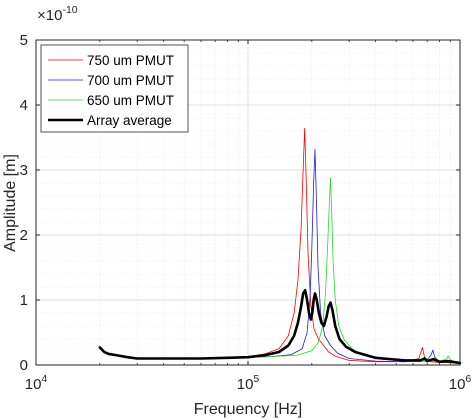 The width and height of the screenshot is (474, 420). I want to click on legend-label-750: 750 um PMUT, so click(130, 60).